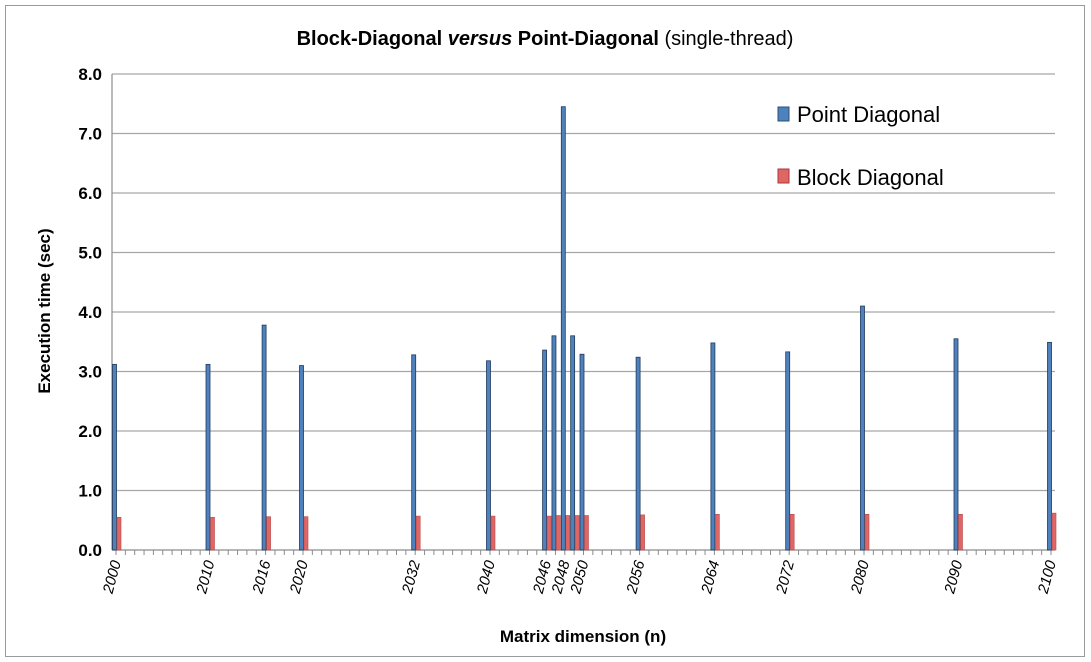  I want to click on x-minor-ticks, so click(583, 552).